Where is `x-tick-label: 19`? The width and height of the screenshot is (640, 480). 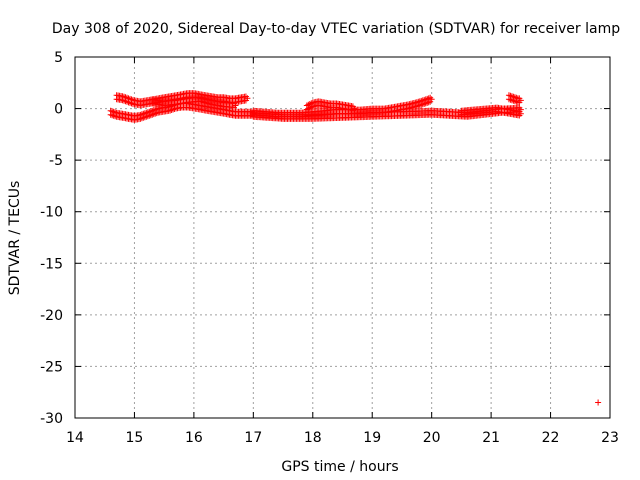
x-tick-label: 19 is located at coordinates (372, 438).